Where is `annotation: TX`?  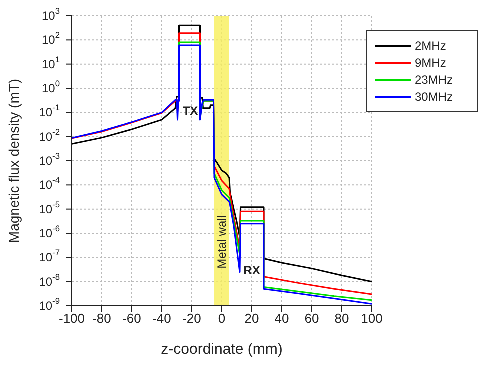
annotation: TX is located at coordinates (190, 111).